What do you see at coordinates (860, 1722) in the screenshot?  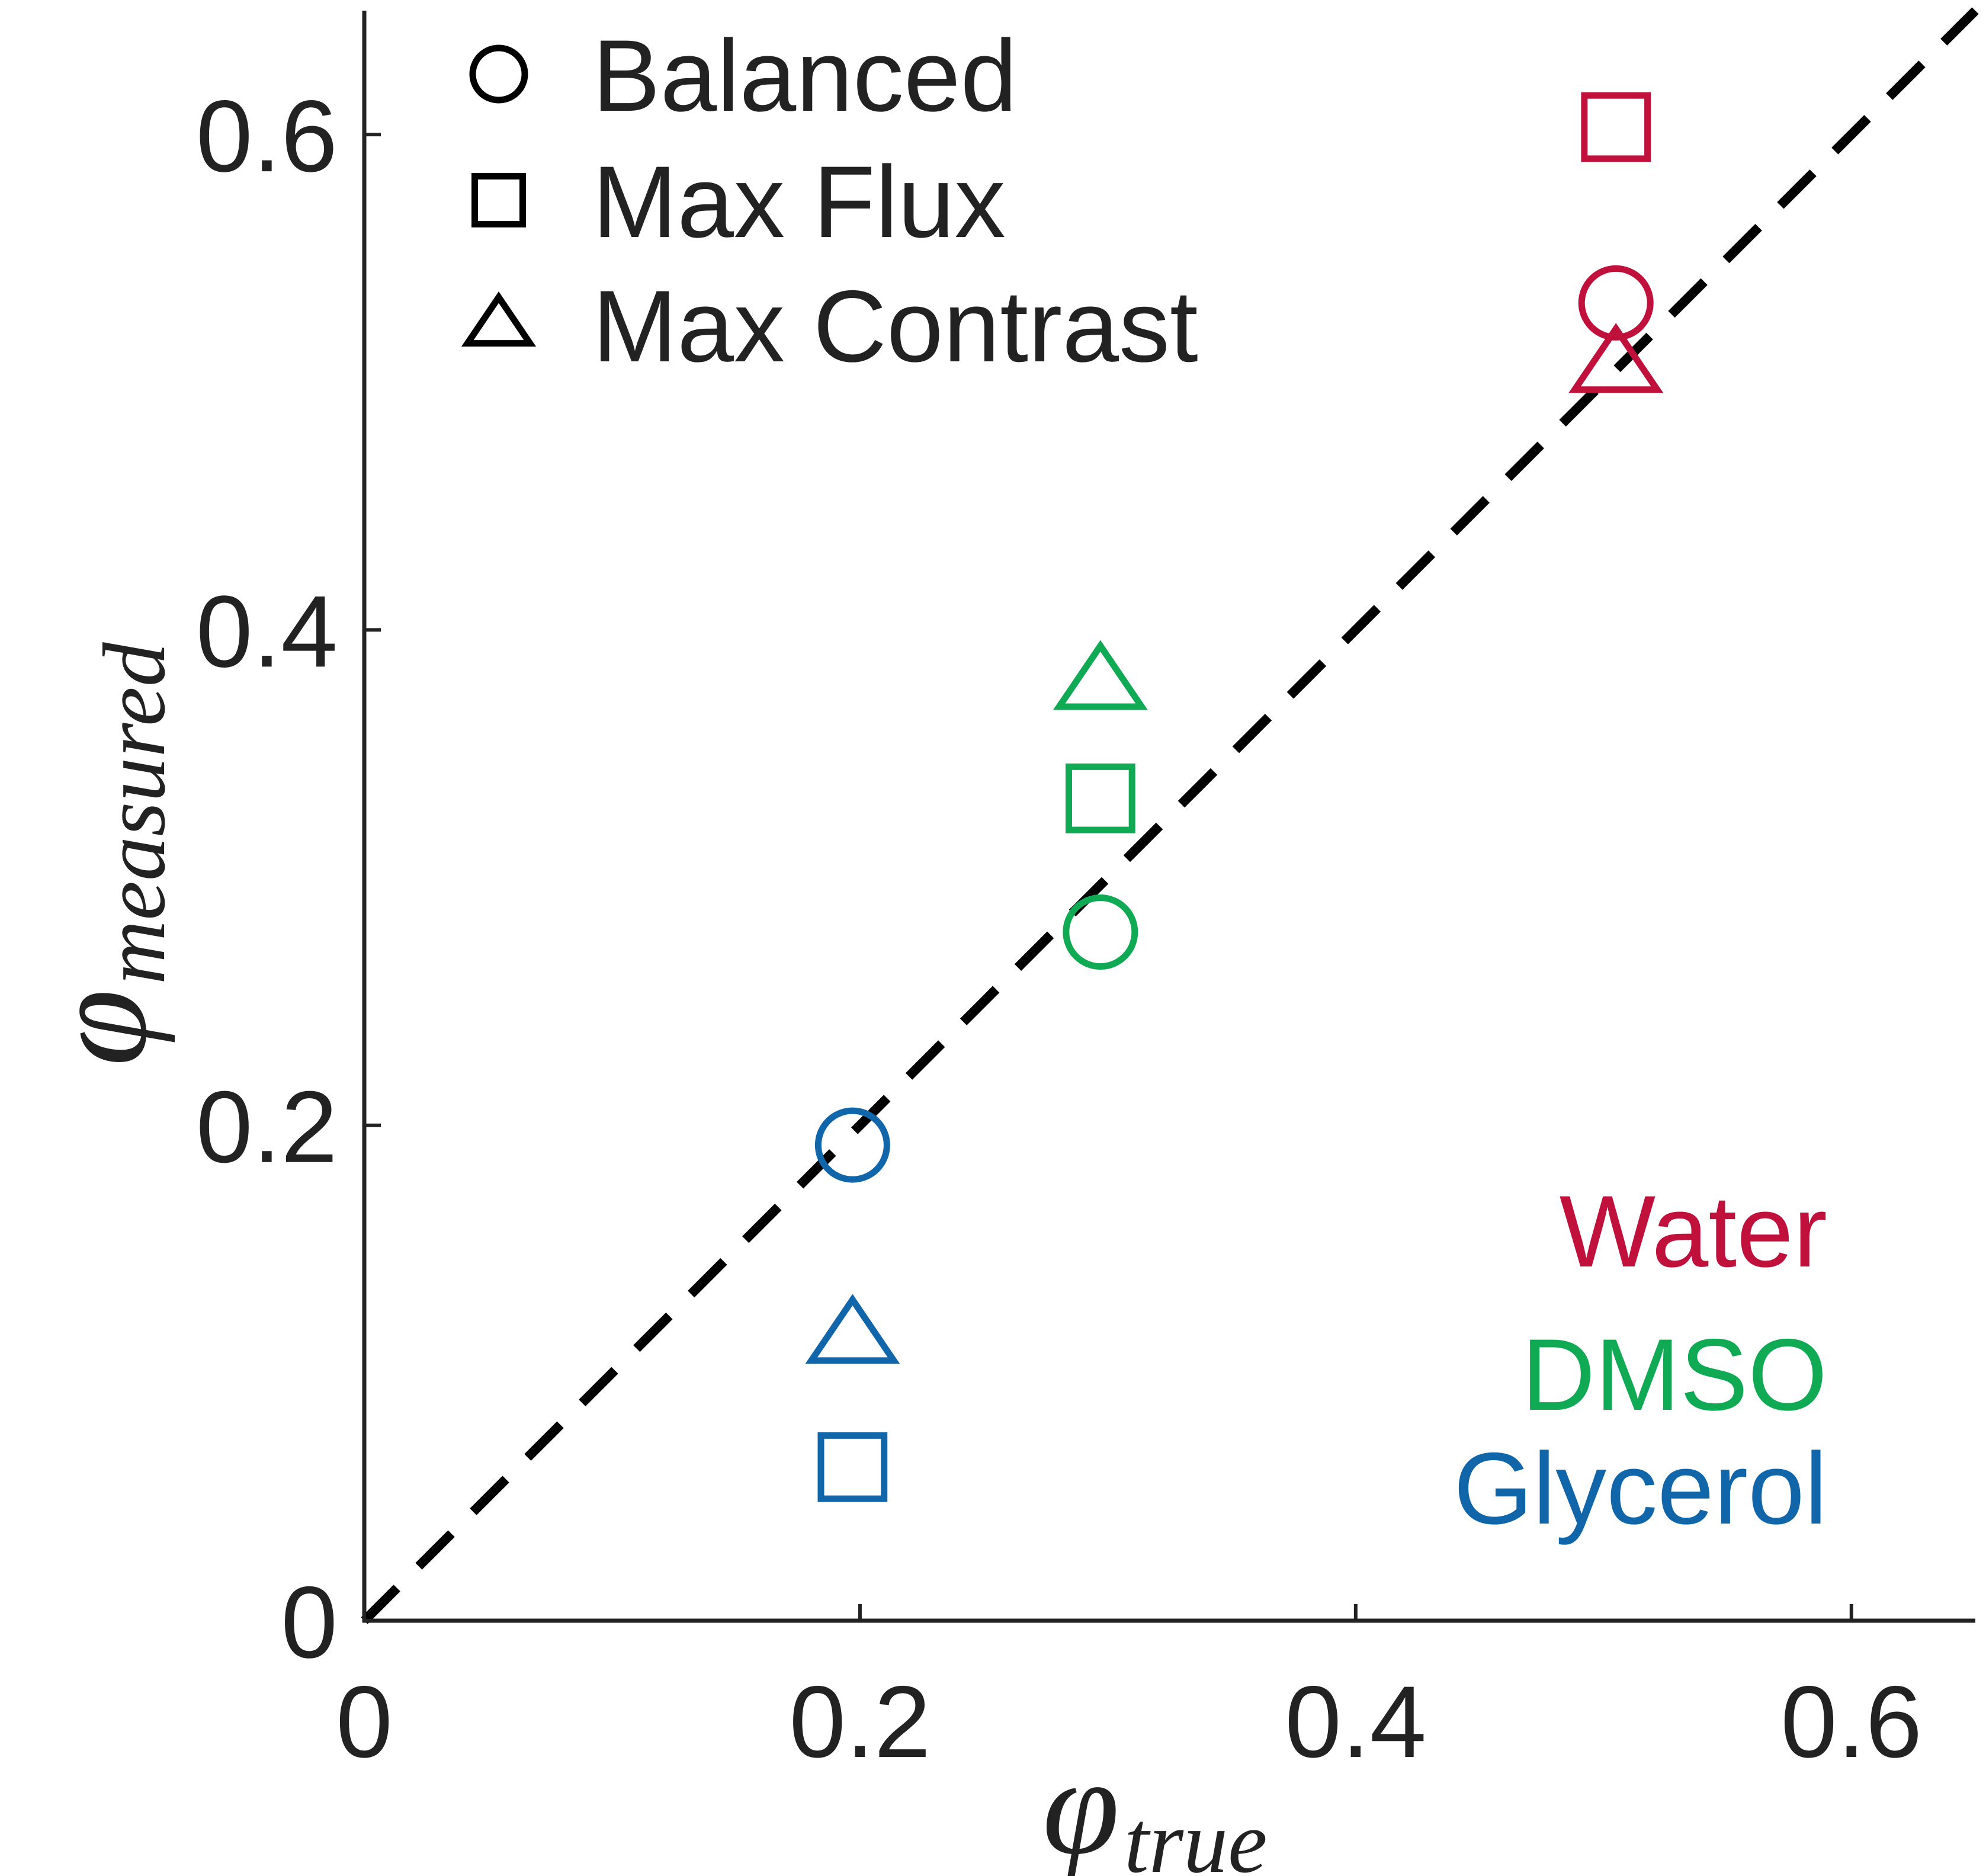 I see `x-tick-label: 0.2` at bounding box center [860, 1722].